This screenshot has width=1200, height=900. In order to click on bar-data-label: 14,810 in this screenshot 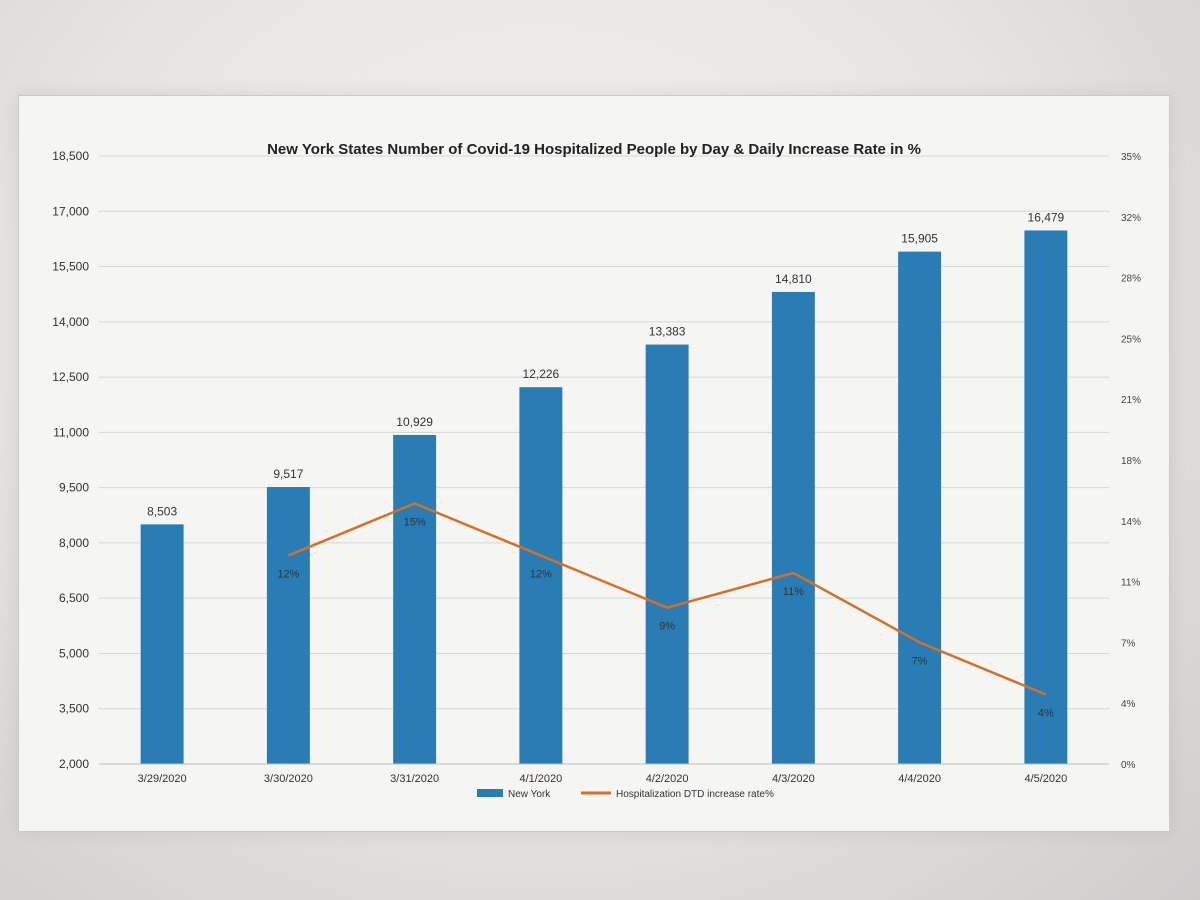, I will do `click(793, 279)`.